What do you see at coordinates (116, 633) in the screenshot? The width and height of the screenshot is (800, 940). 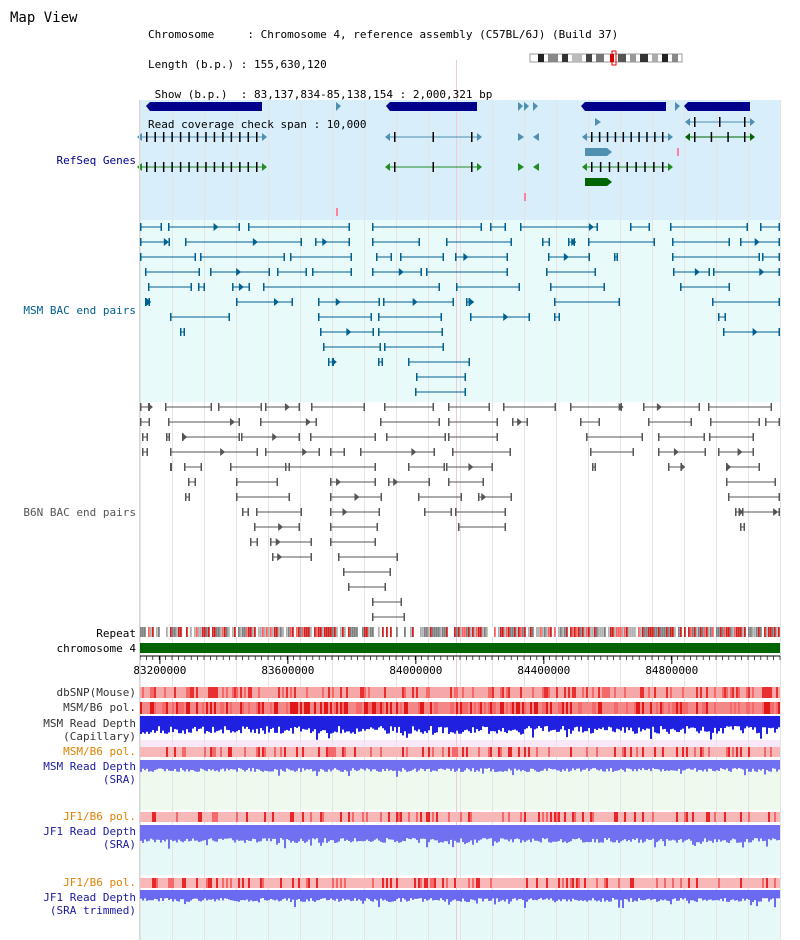 I see `track-label-repeat: Repeat` at bounding box center [116, 633].